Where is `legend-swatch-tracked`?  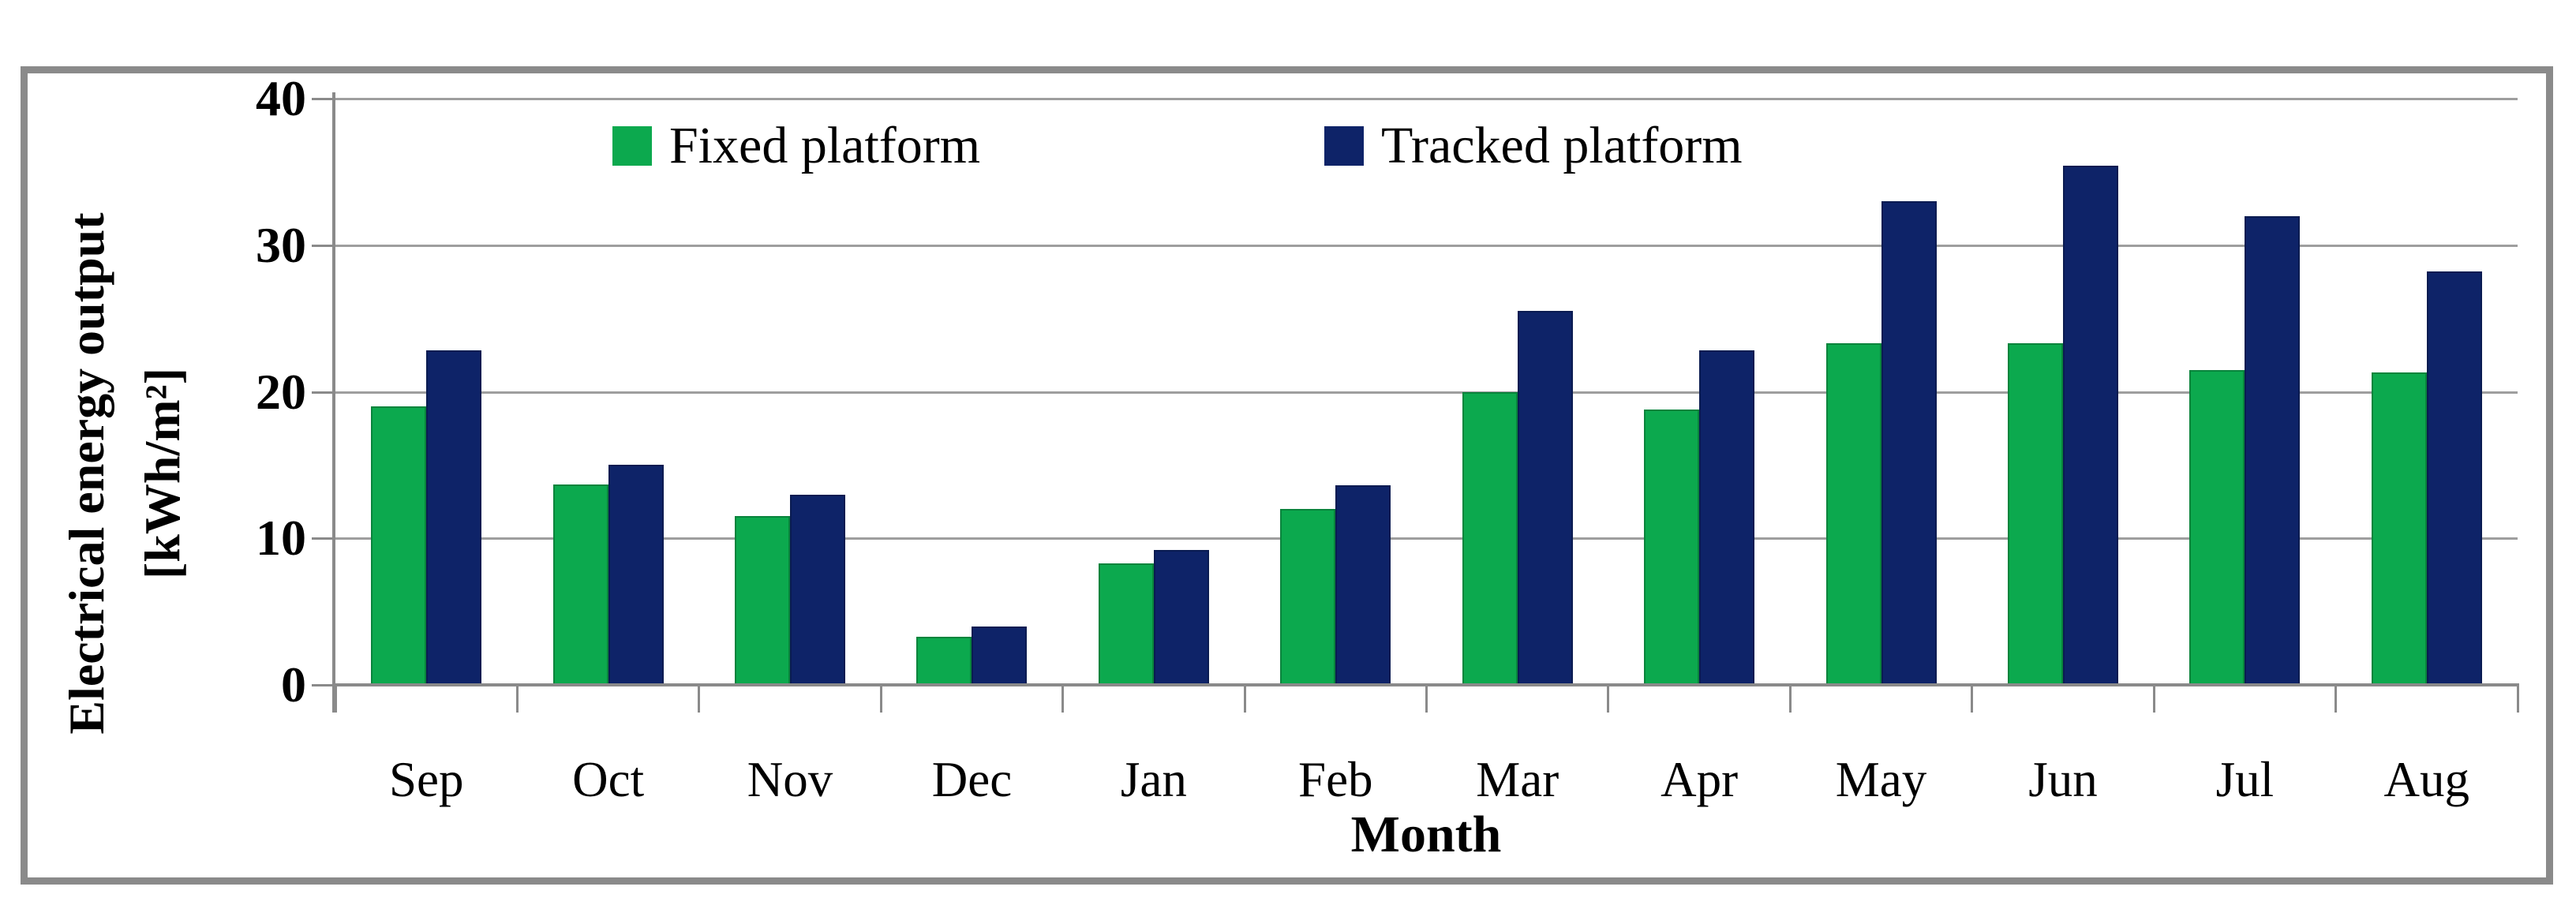 legend-swatch-tracked is located at coordinates (1344, 146).